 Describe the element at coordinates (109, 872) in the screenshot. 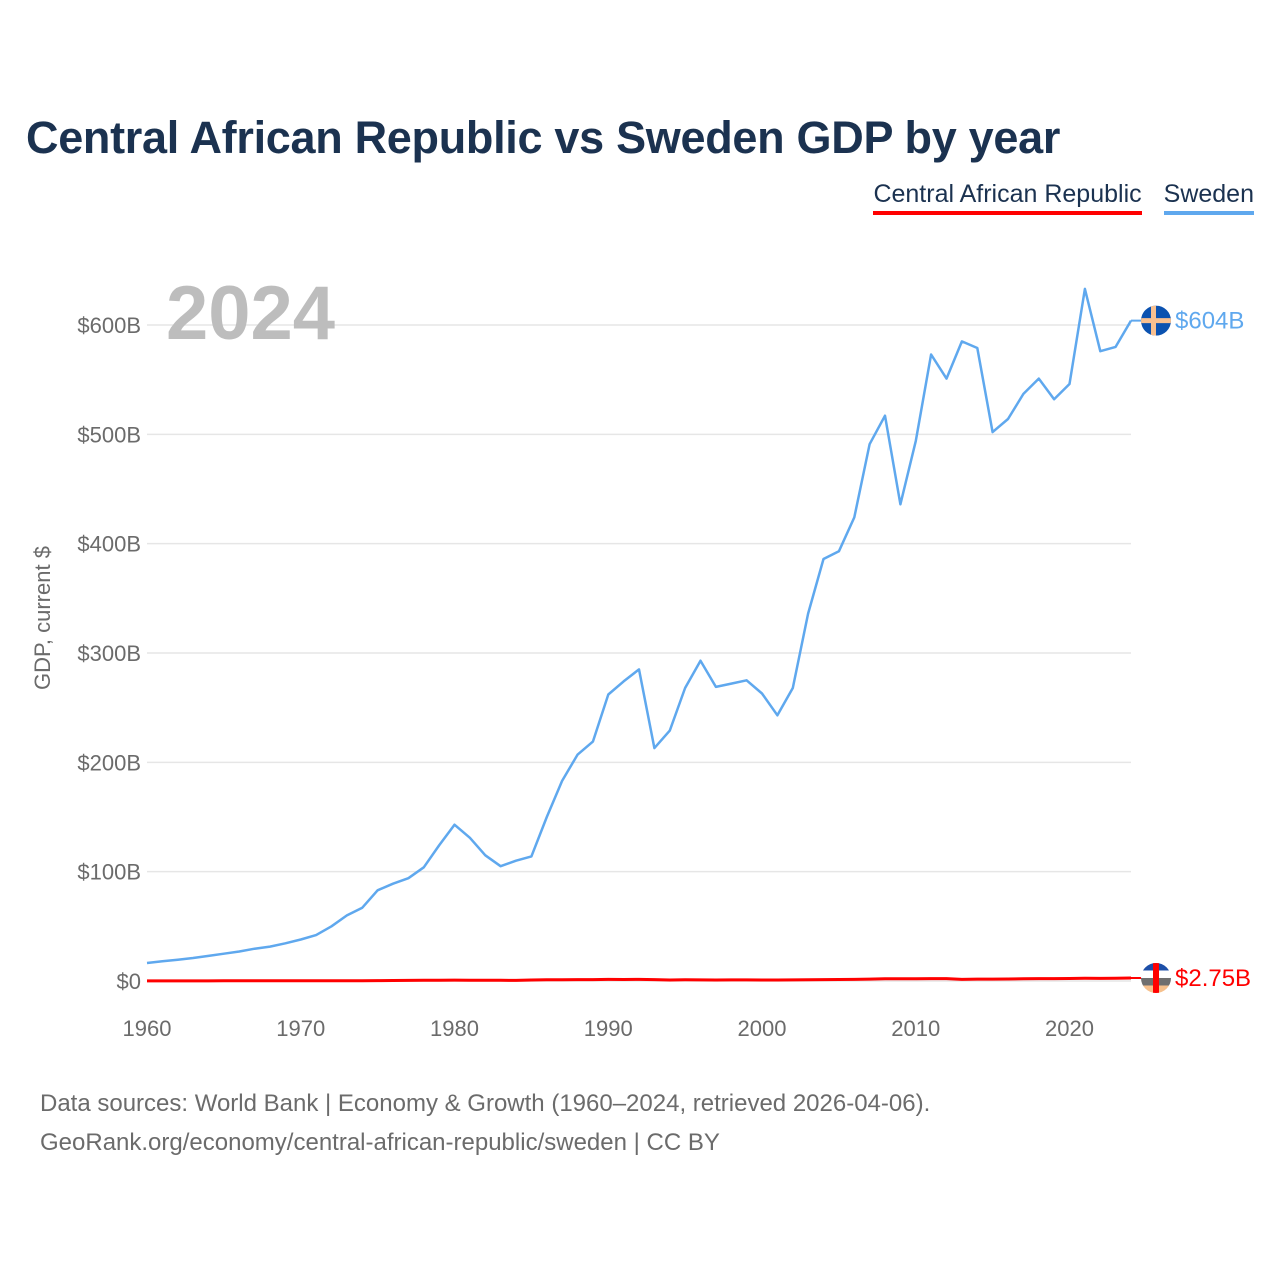

I see `y-tick-label: $100B` at that location.